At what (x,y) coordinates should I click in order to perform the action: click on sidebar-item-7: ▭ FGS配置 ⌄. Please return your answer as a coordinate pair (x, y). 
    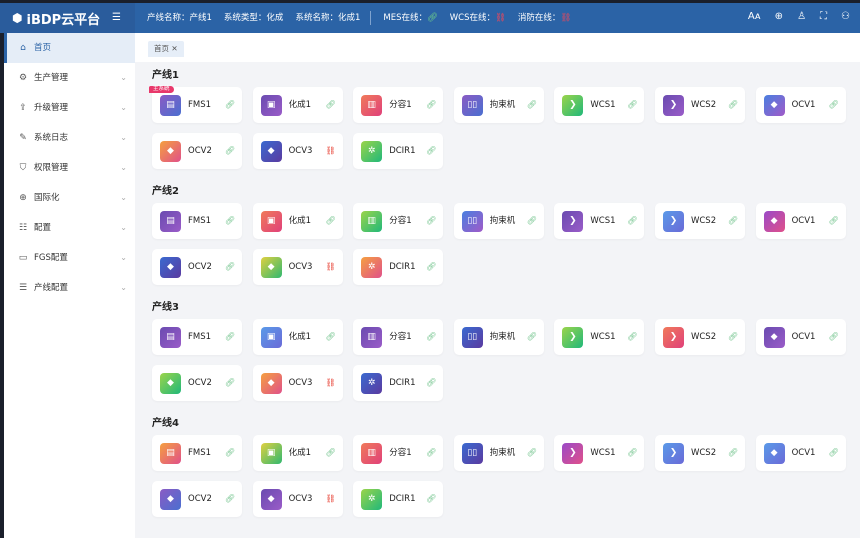
    Looking at the image, I should click on (69, 258).